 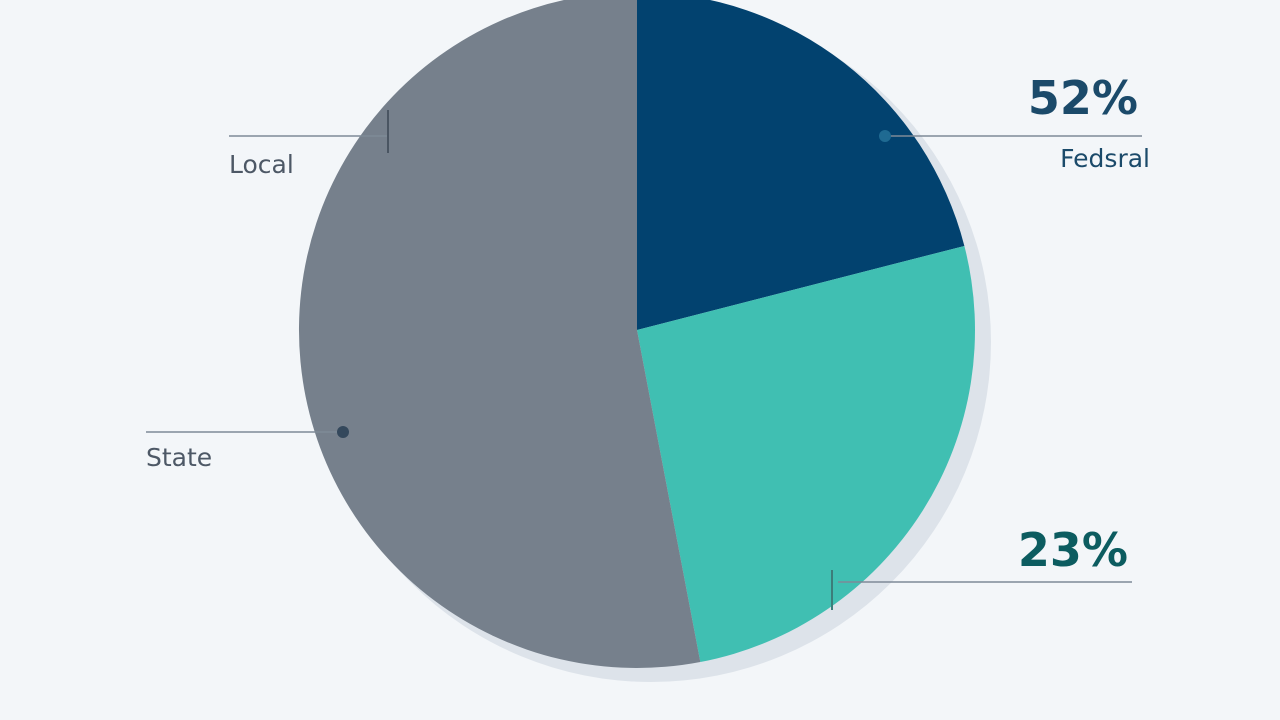 What do you see at coordinates (1105, 158) in the screenshot?
I see `federal-label: Fedsral` at bounding box center [1105, 158].